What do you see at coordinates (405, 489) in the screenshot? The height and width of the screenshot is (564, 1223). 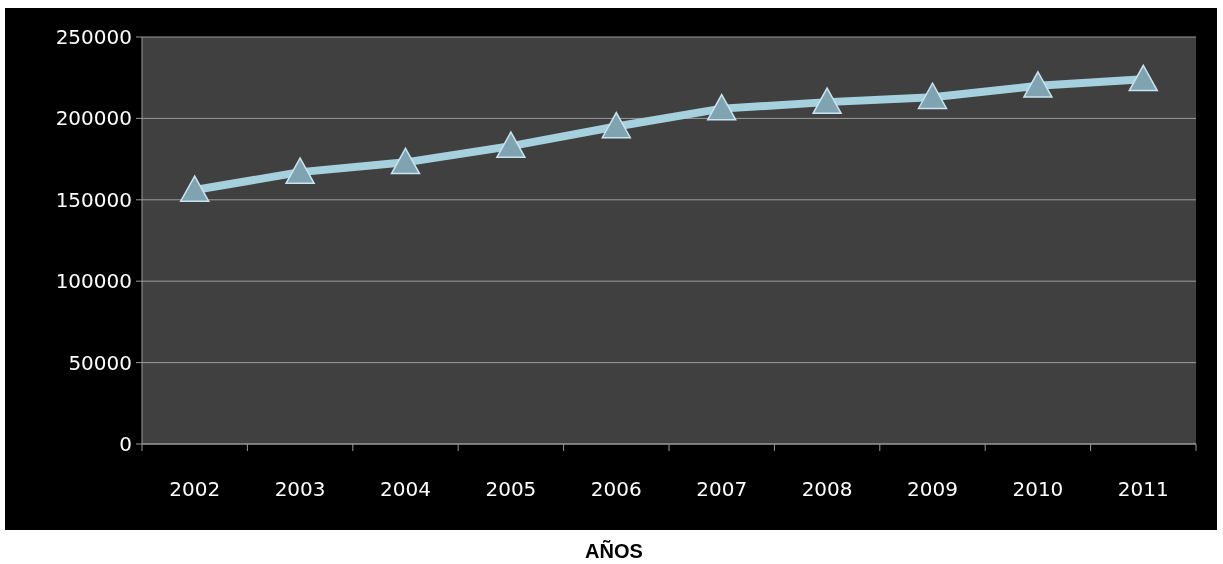 I see `x-tick-label: 2004` at bounding box center [405, 489].